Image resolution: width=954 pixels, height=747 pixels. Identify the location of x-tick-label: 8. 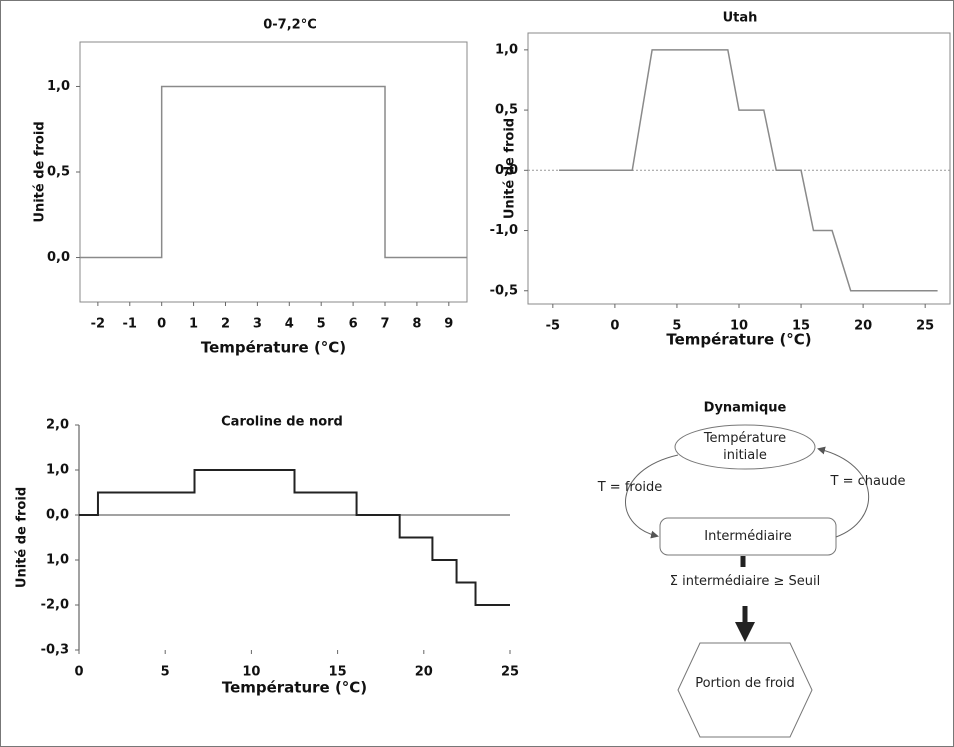
(416, 324).